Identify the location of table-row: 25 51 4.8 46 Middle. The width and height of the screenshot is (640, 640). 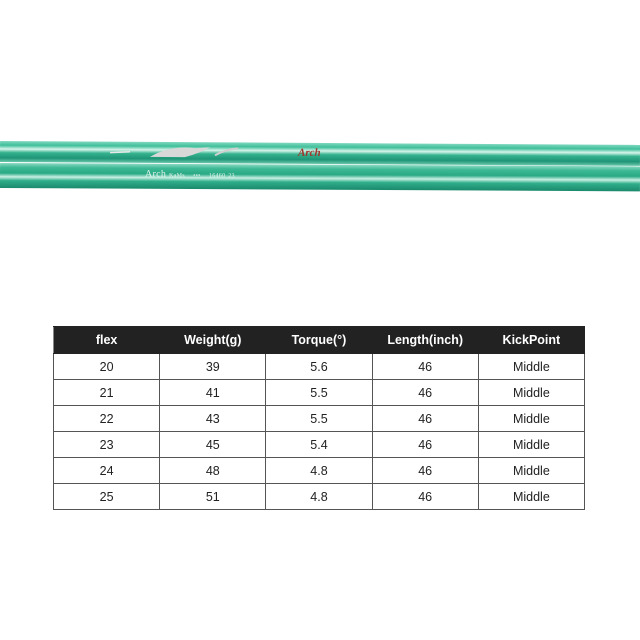
(319, 496).